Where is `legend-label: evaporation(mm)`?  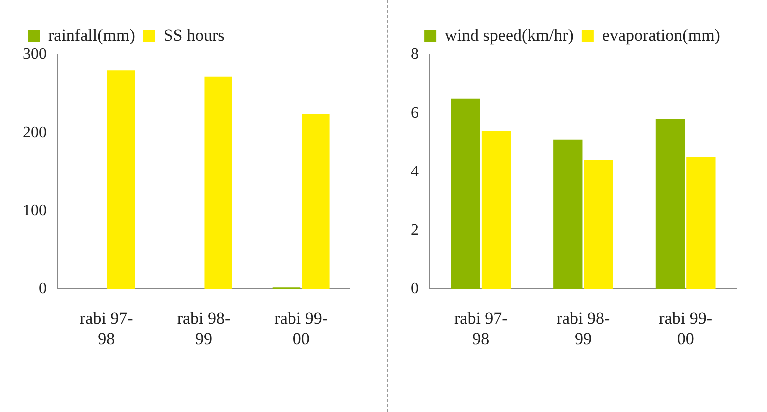 legend-label: evaporation(mm) is located at coordinates (661, 35).